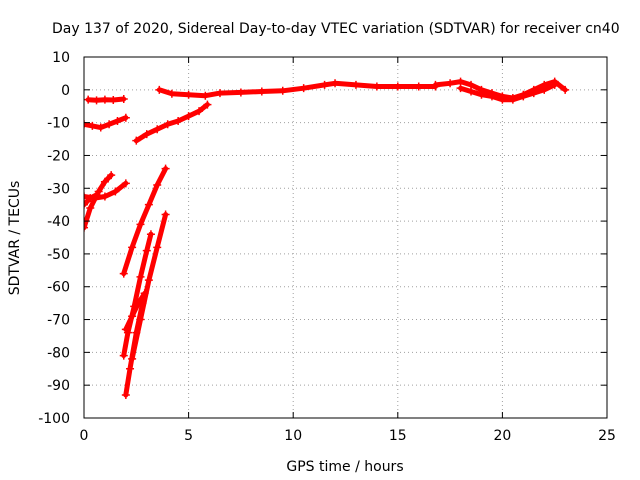  What do you see at coordinates (58, 156) in the screenshot?
I see `y-tick-label: -20` at bounding box center [58, 156].